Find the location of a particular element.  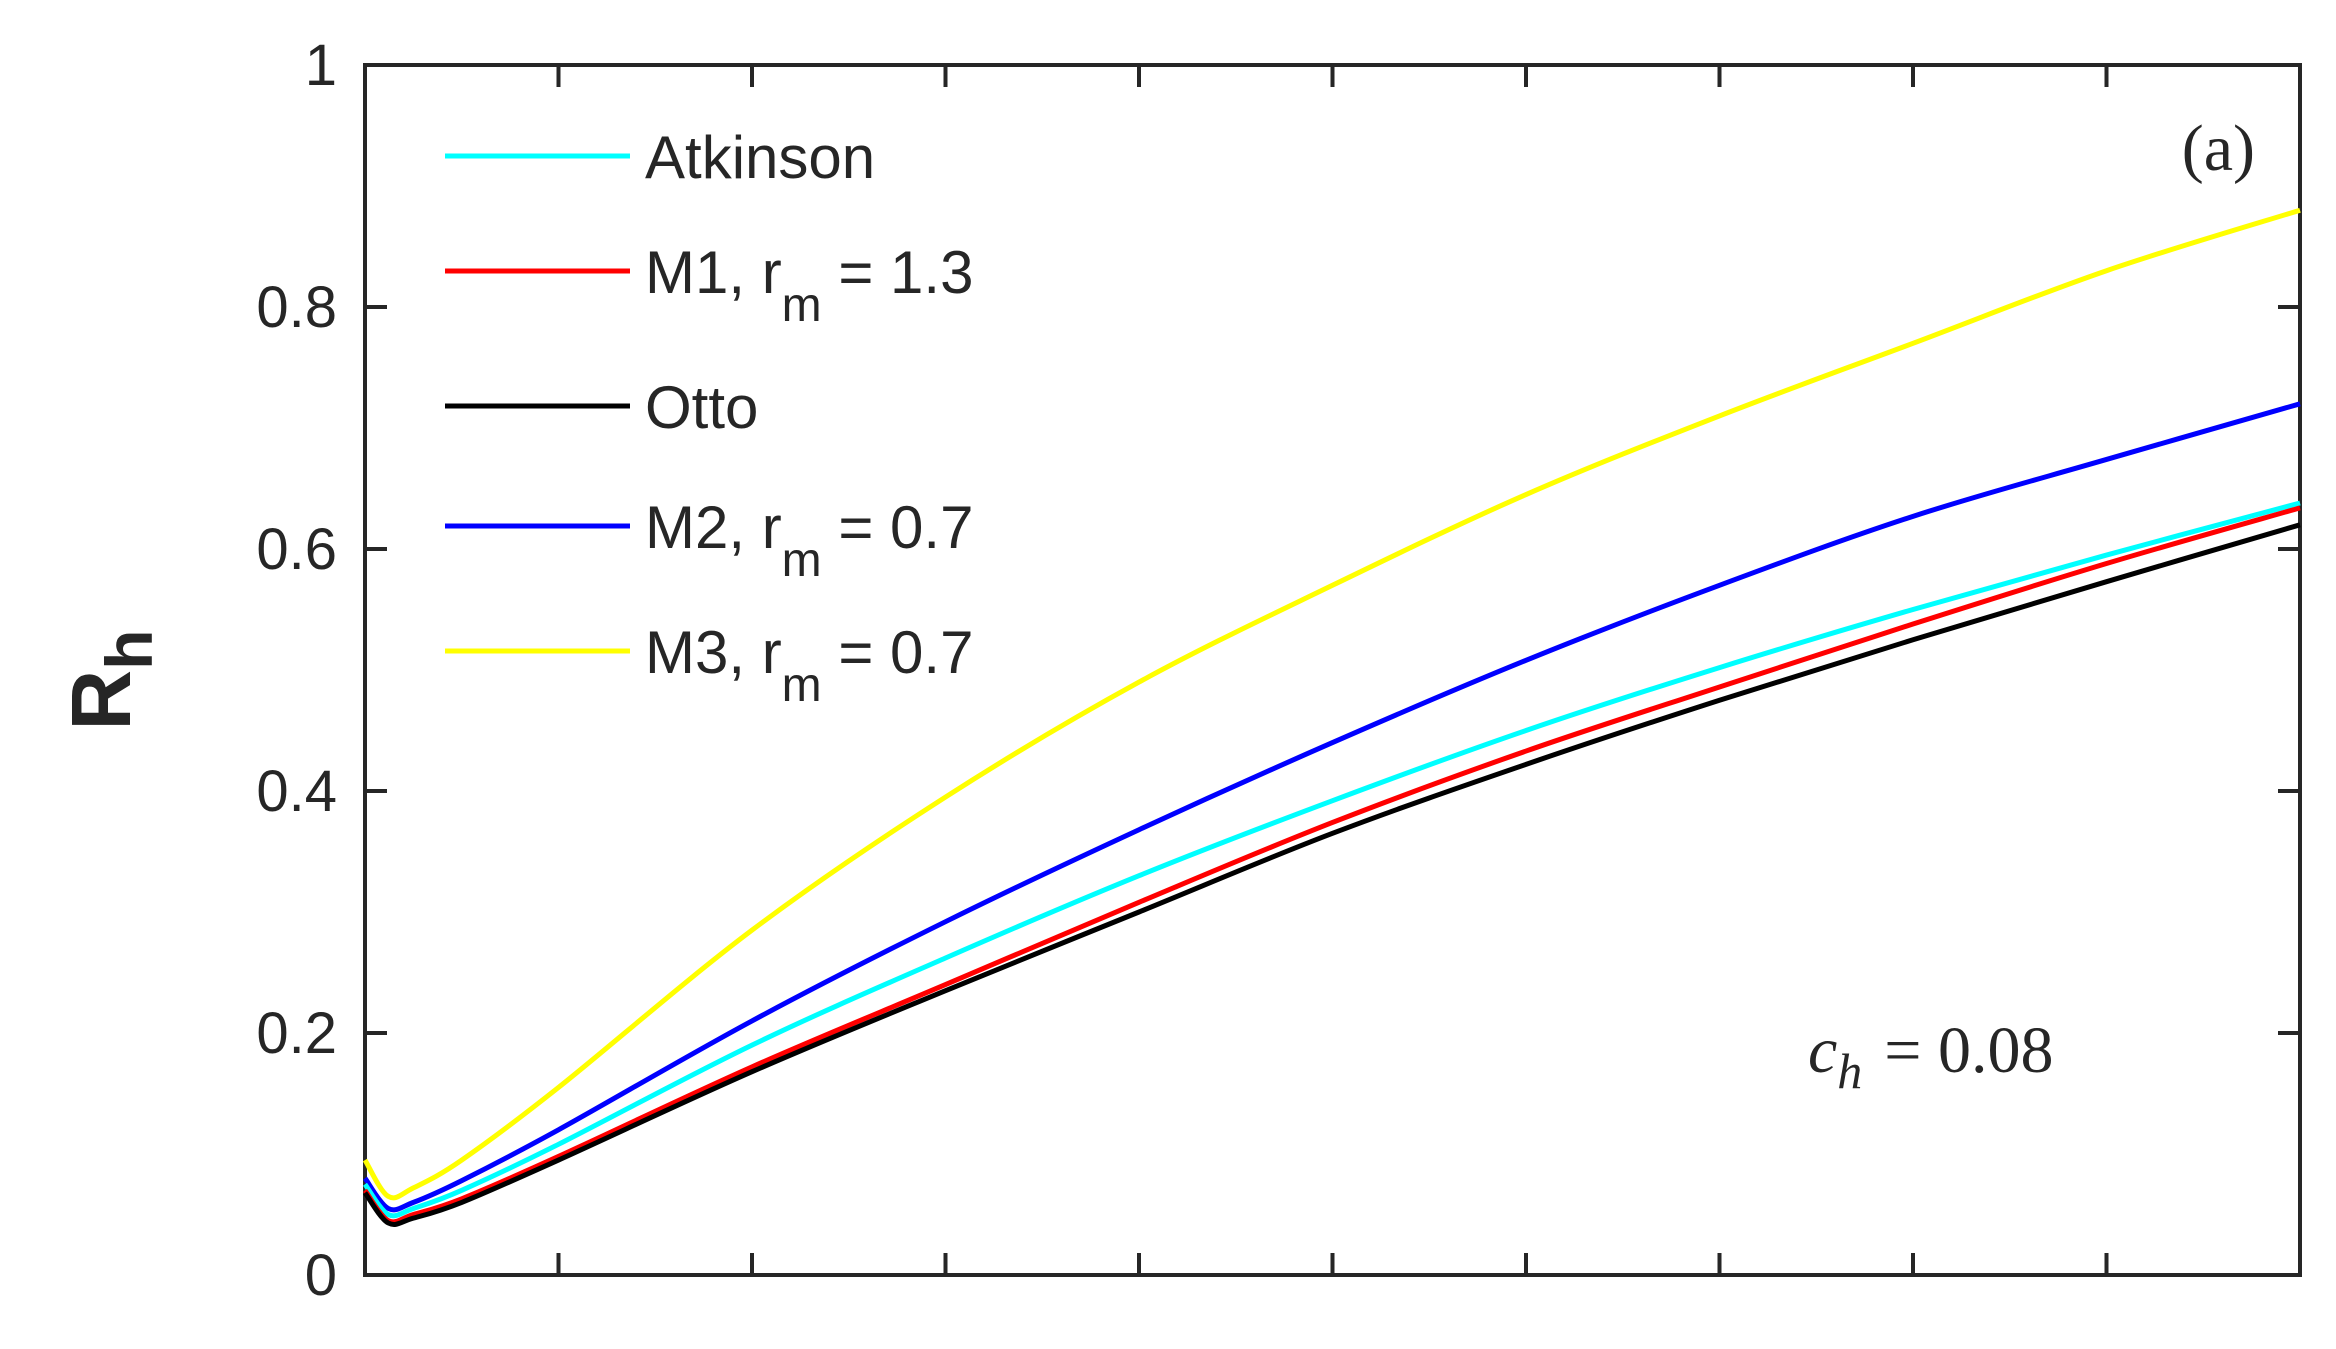

y-axis-label-subscript: h is located at coordinates (129, 650).